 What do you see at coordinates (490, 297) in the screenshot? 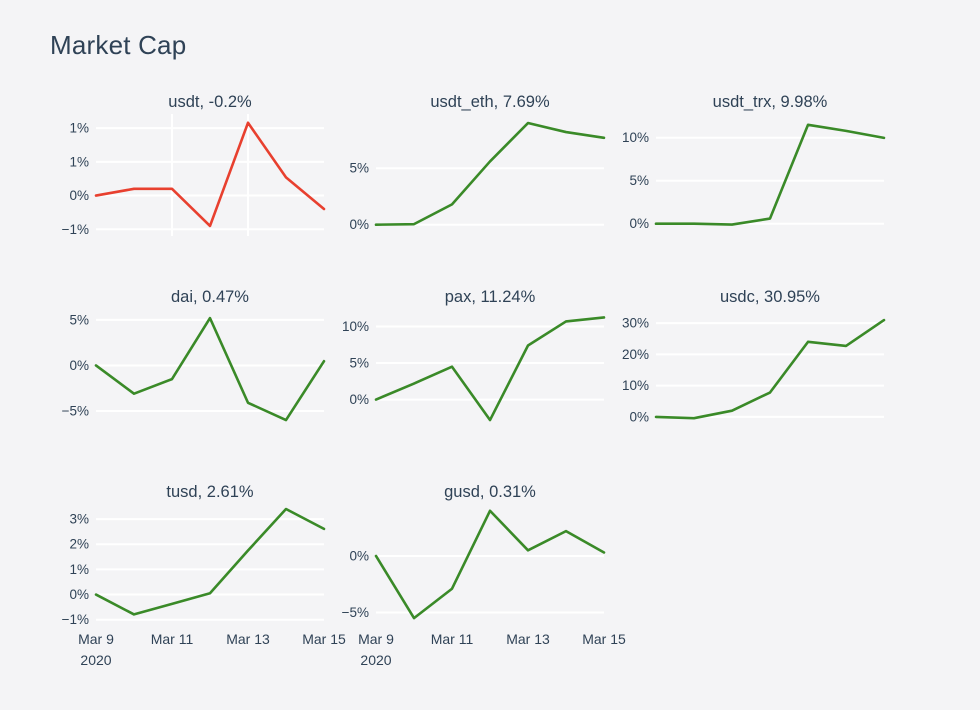
I see `chart-title-pax: pax, 11.24%` at bounding box center [490, 297].